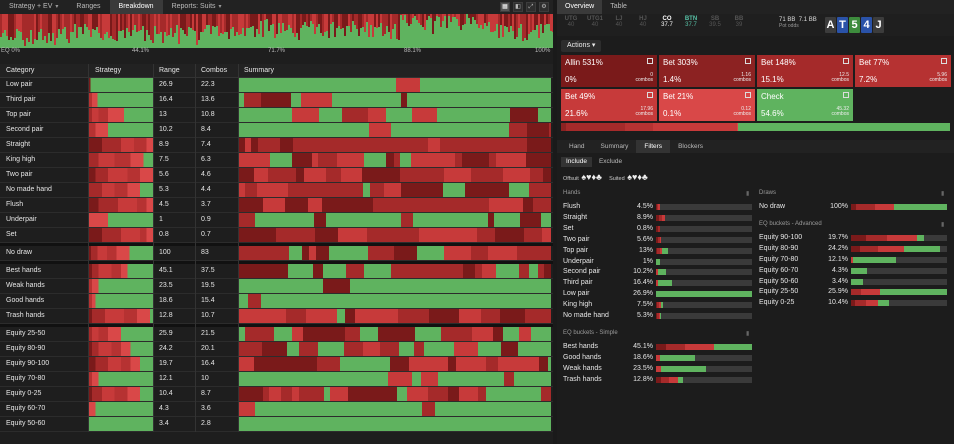 The height and width of the screenshot is (444, 954). What do you see at coordinates (108, 70) in the screenshot?
I see `header-strategy: Strategy` at bounding box center [108, 70].